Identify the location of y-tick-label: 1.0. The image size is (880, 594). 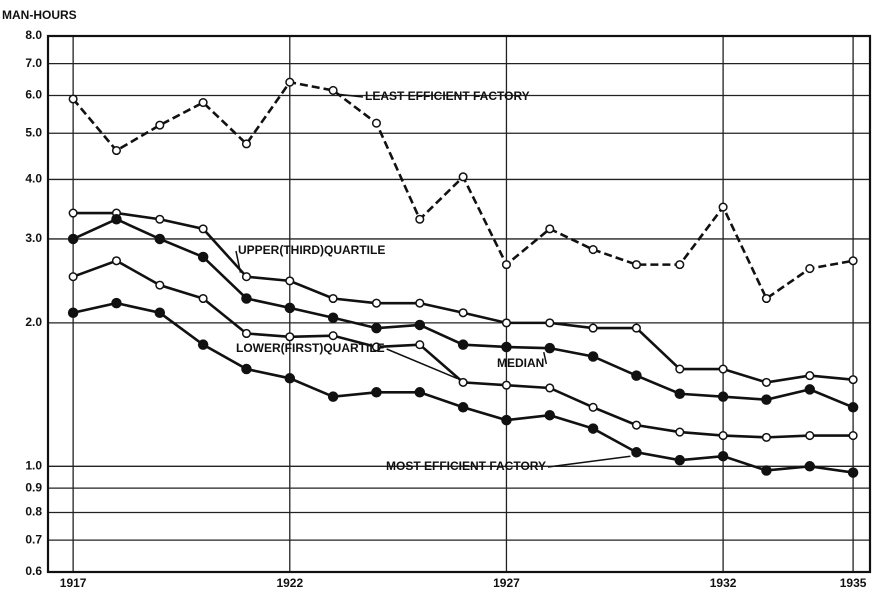
(33, 465).